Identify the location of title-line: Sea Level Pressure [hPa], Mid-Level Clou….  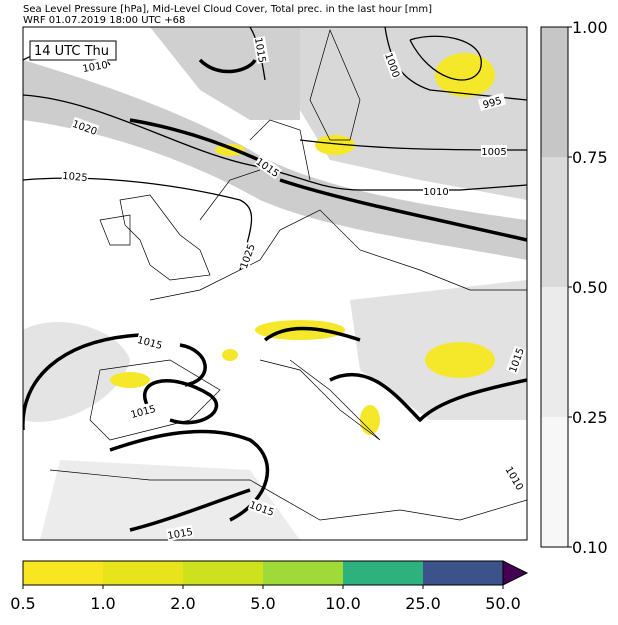
(227, 9).